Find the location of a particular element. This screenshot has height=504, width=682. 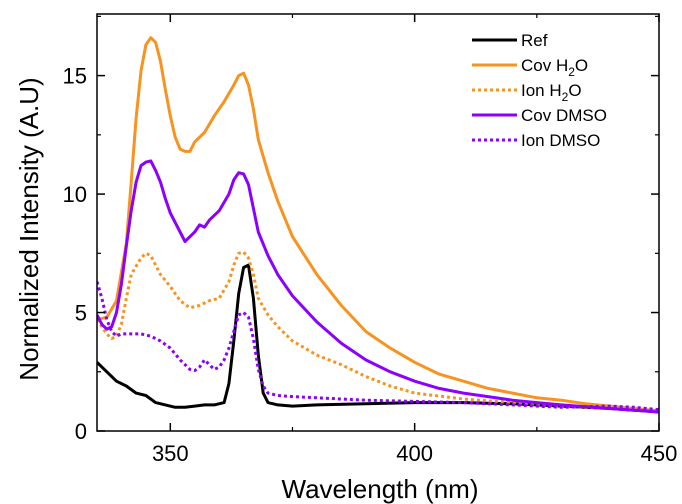

y-tick-label: 5 is located at coordinates (81, 313).